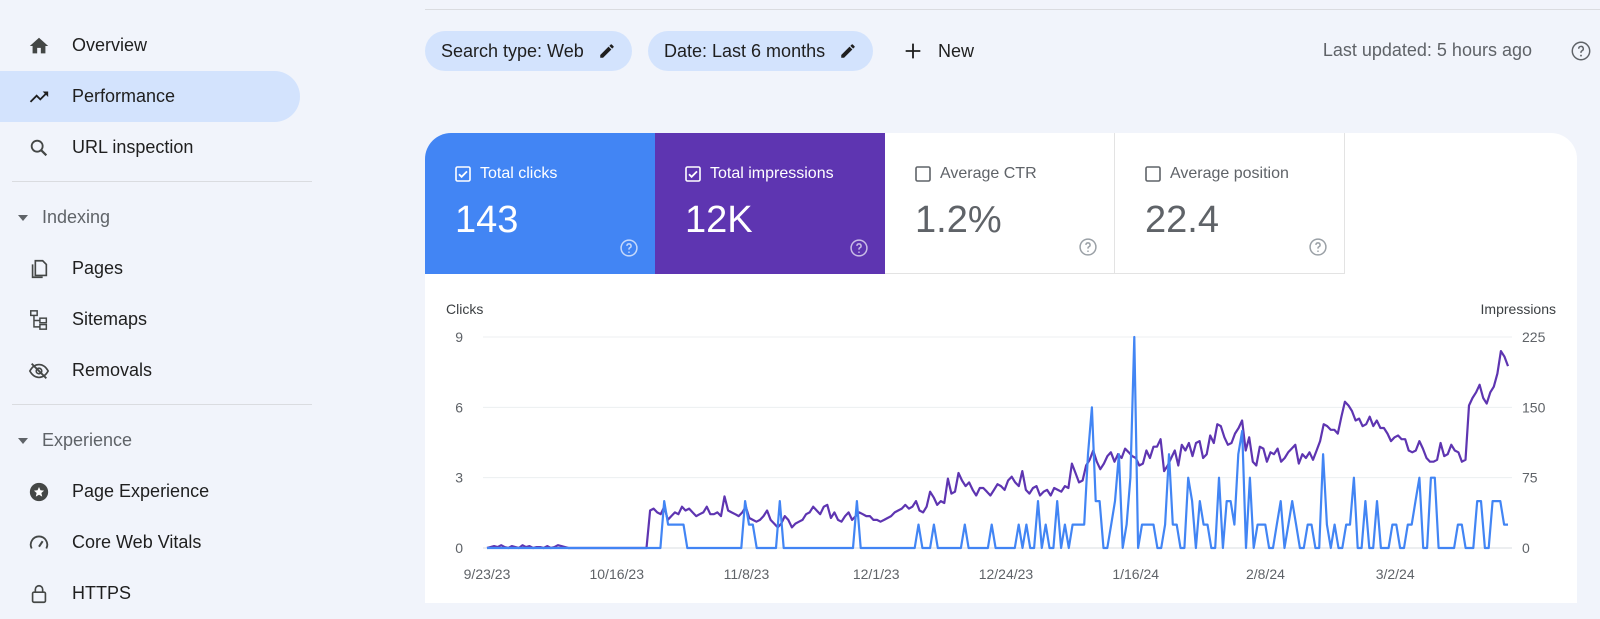  I want to click on nav-https-label: HTTPS, so click(102, 593).